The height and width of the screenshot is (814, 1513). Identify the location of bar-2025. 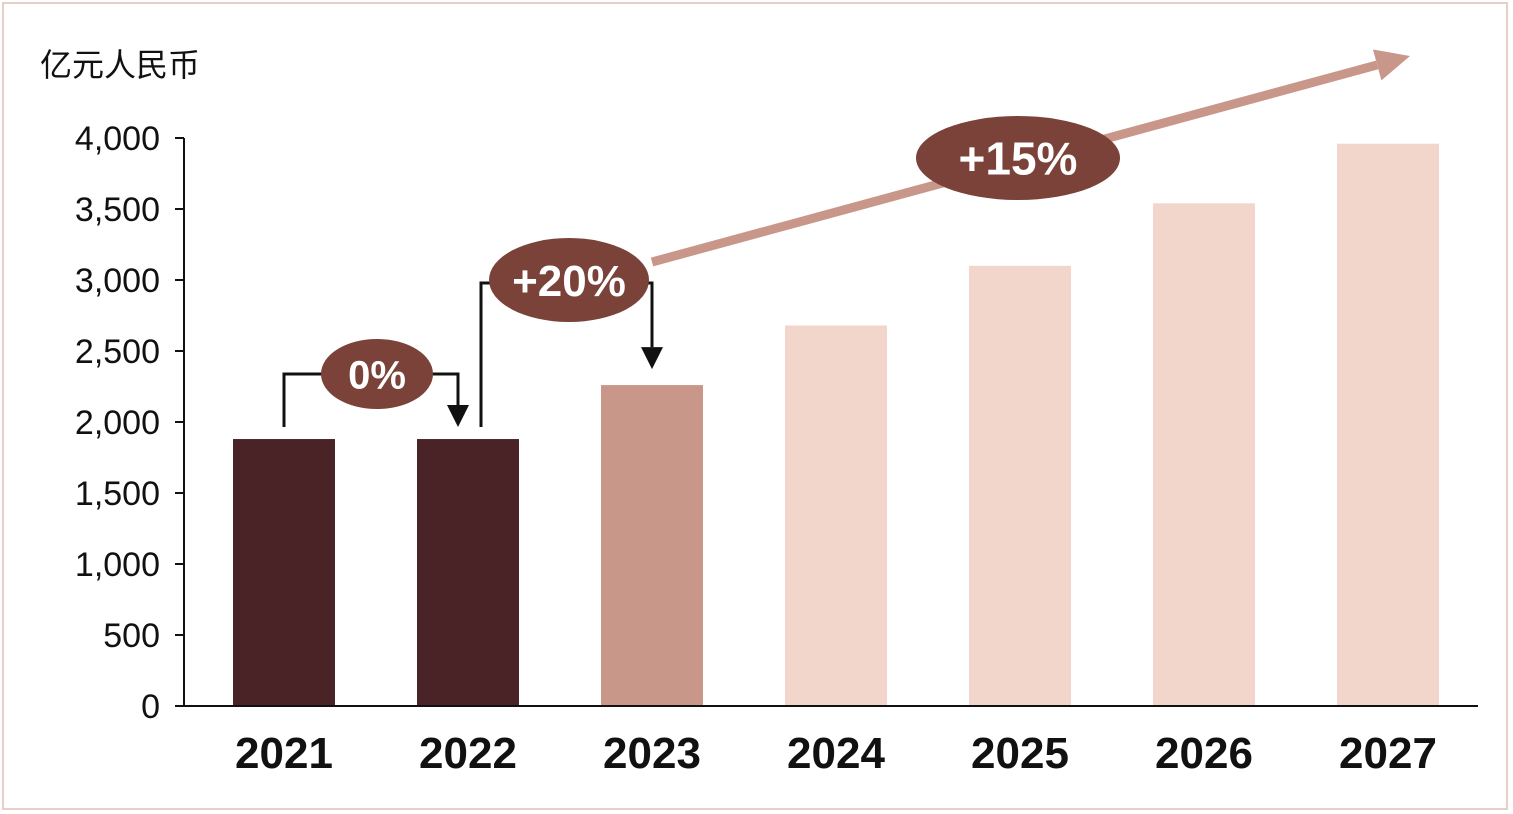
(1020, 485).